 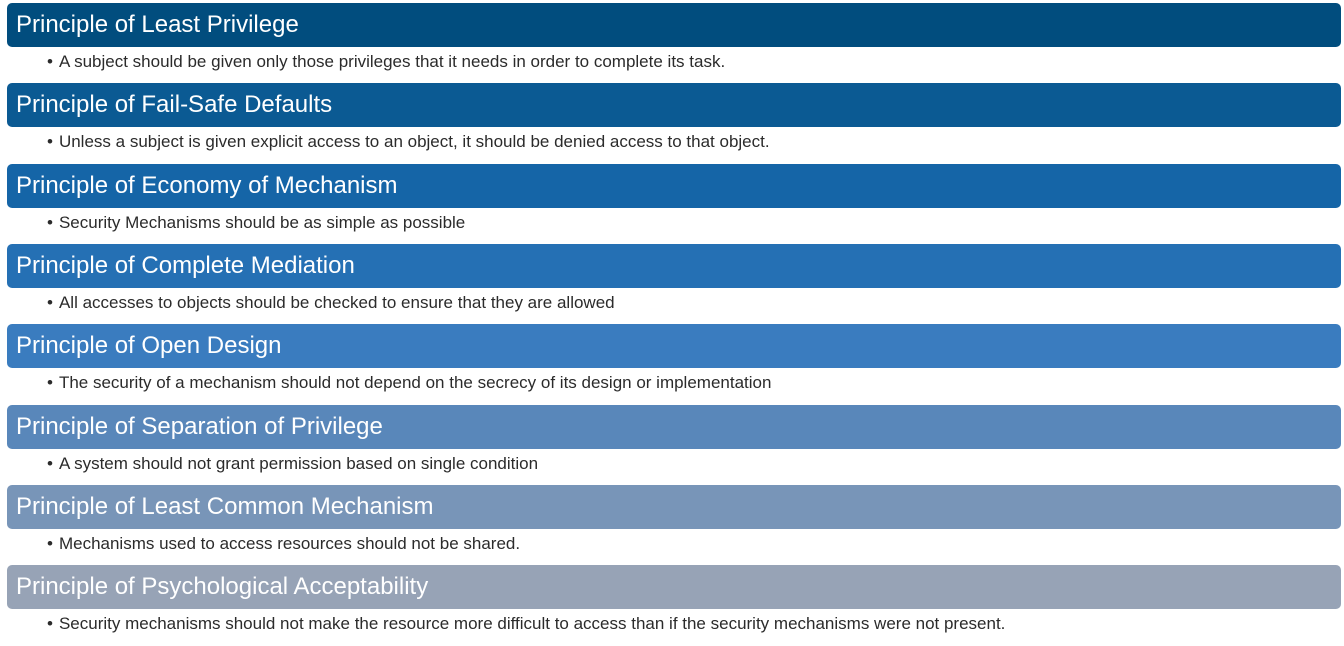 I want to click on principle-title: Principle of Fail-Safe Defaults, so click(x=674, y=105).